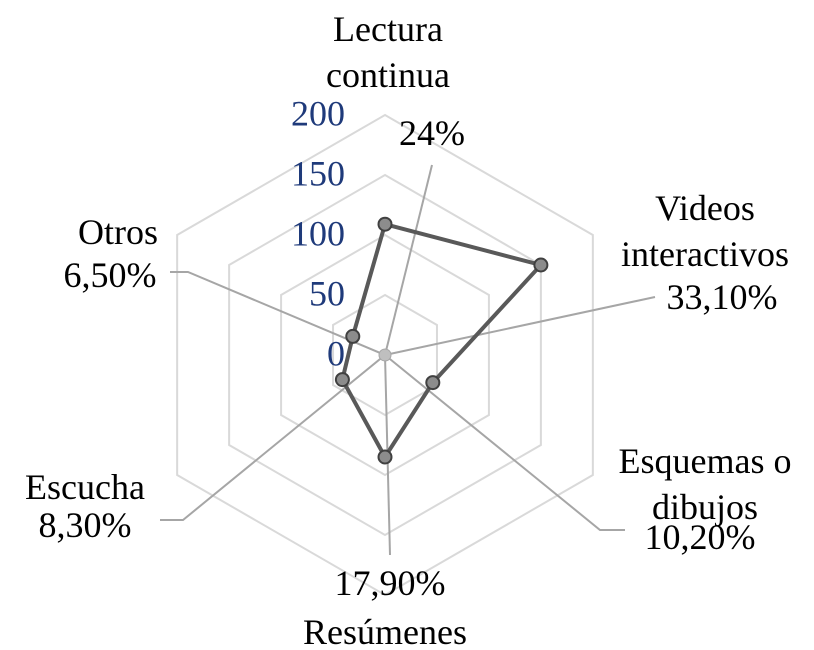  Describe the element at coordinates (385, 631) in the screenshot. I see `category-label: Resúmenes` at that location.